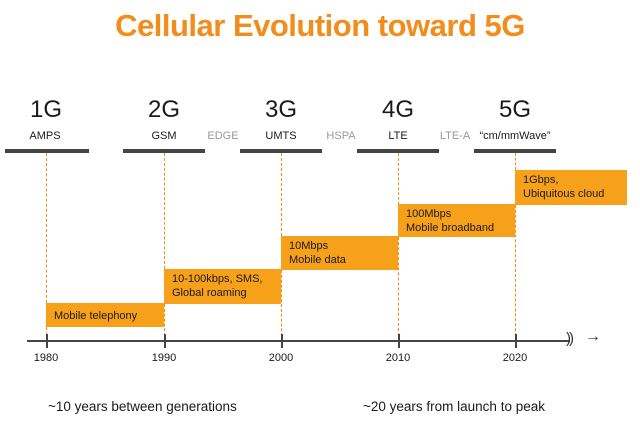  What do you see at coordinates (298, 341) in the screenshot?
I see `timeline-axis` at bounding box center [298, 341].